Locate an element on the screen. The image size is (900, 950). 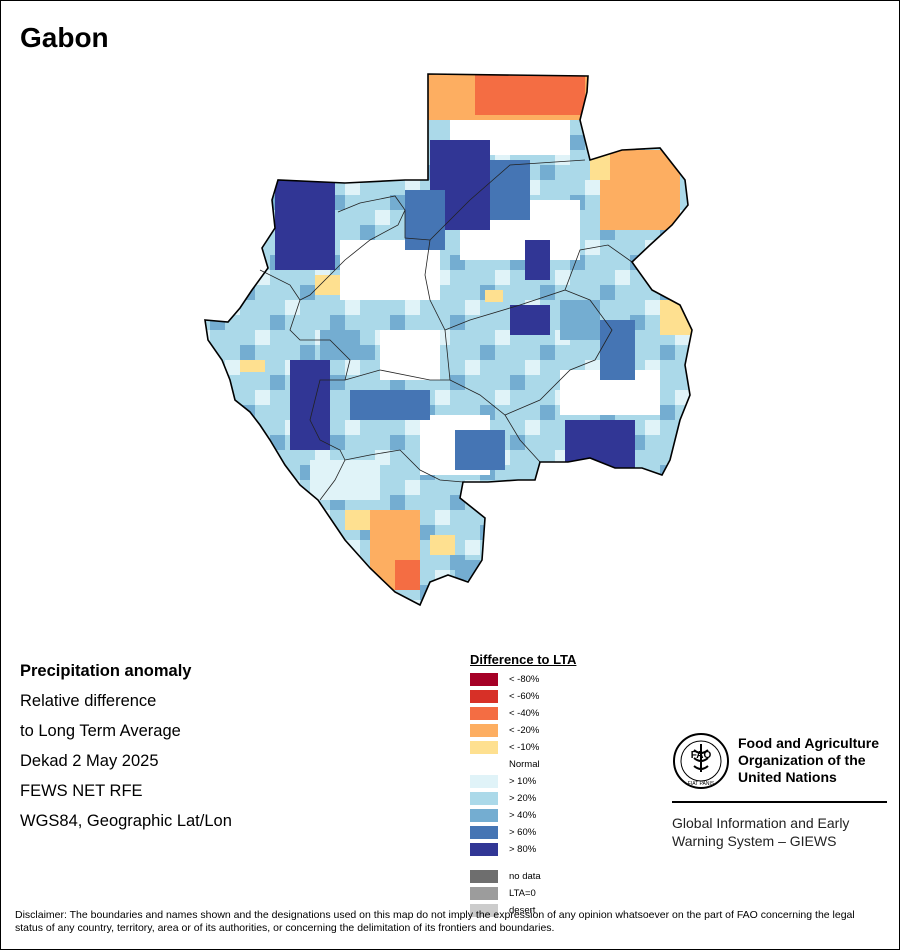
legend-title: Difference to LTA is located at coordinates (523, 659).